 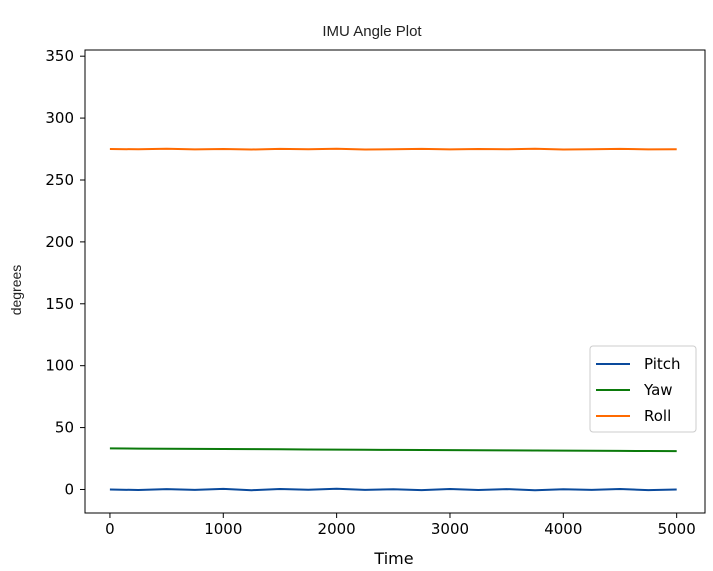 I want to click on x-tick-label: 3000, so click(x=450, y=529).